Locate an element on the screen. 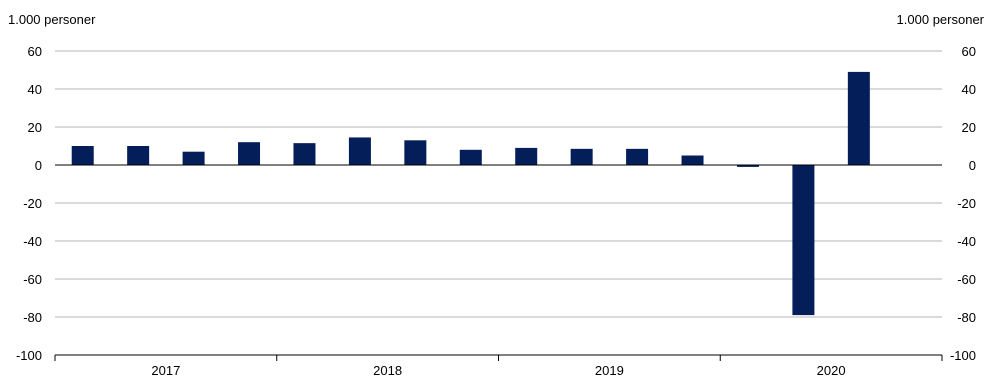  y-tick-label-right: -60 is located at coordinates (966, 279).